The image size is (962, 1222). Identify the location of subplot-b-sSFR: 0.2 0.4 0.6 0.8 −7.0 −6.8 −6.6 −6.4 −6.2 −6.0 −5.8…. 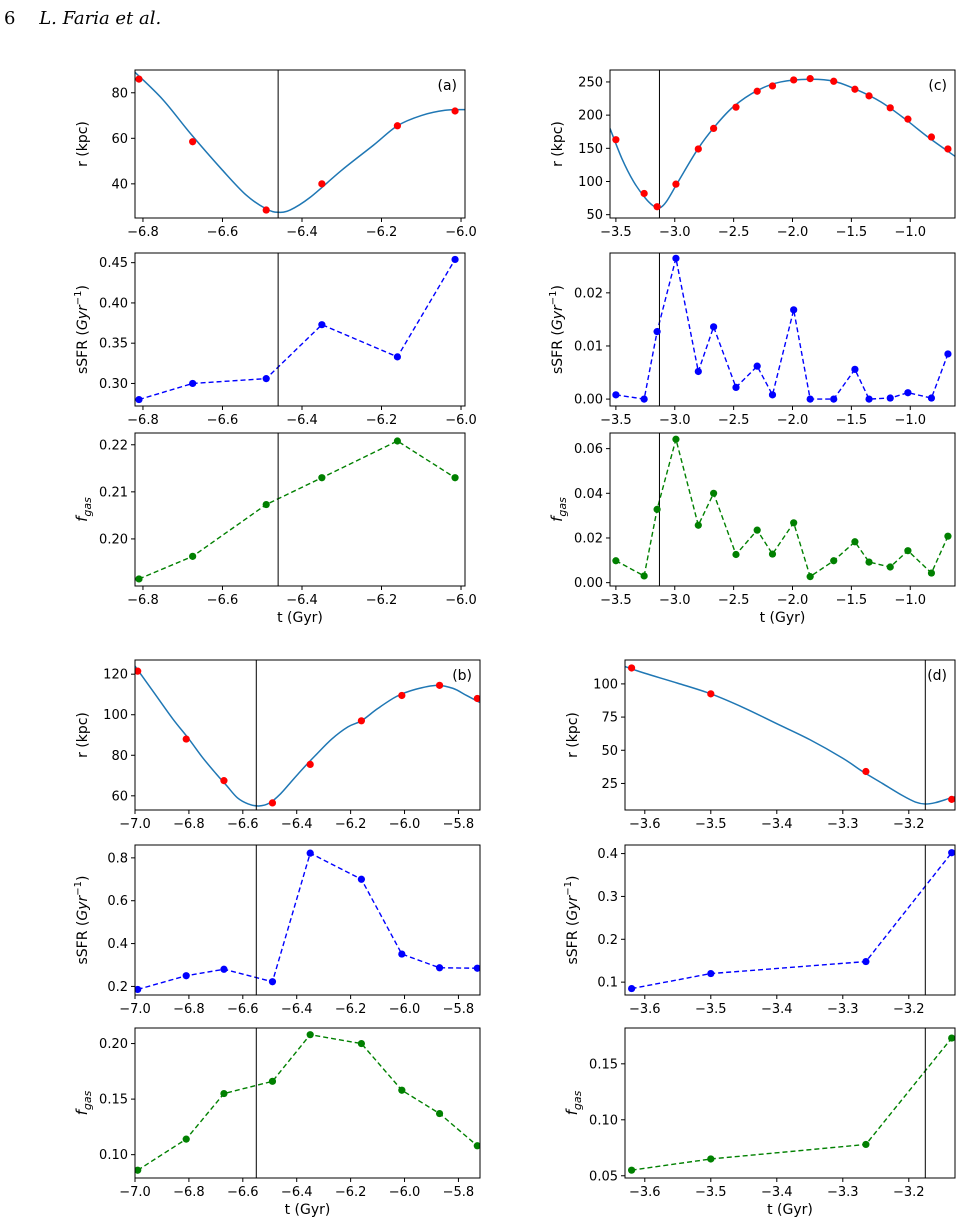
(277, 930).